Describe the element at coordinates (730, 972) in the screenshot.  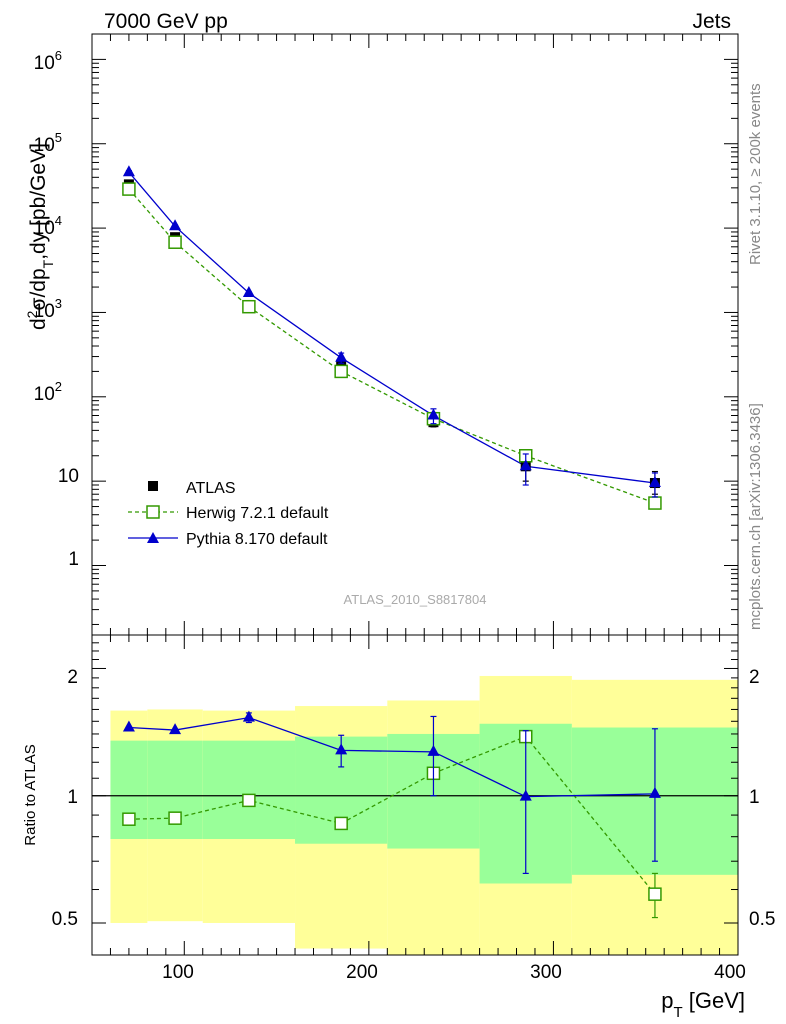
I see `x-tick-label-400: 400` at that location.